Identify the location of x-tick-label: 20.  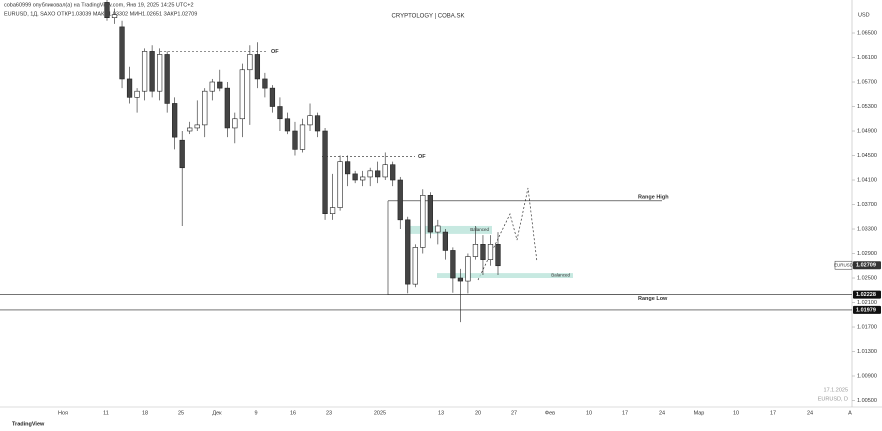
(478, 413).